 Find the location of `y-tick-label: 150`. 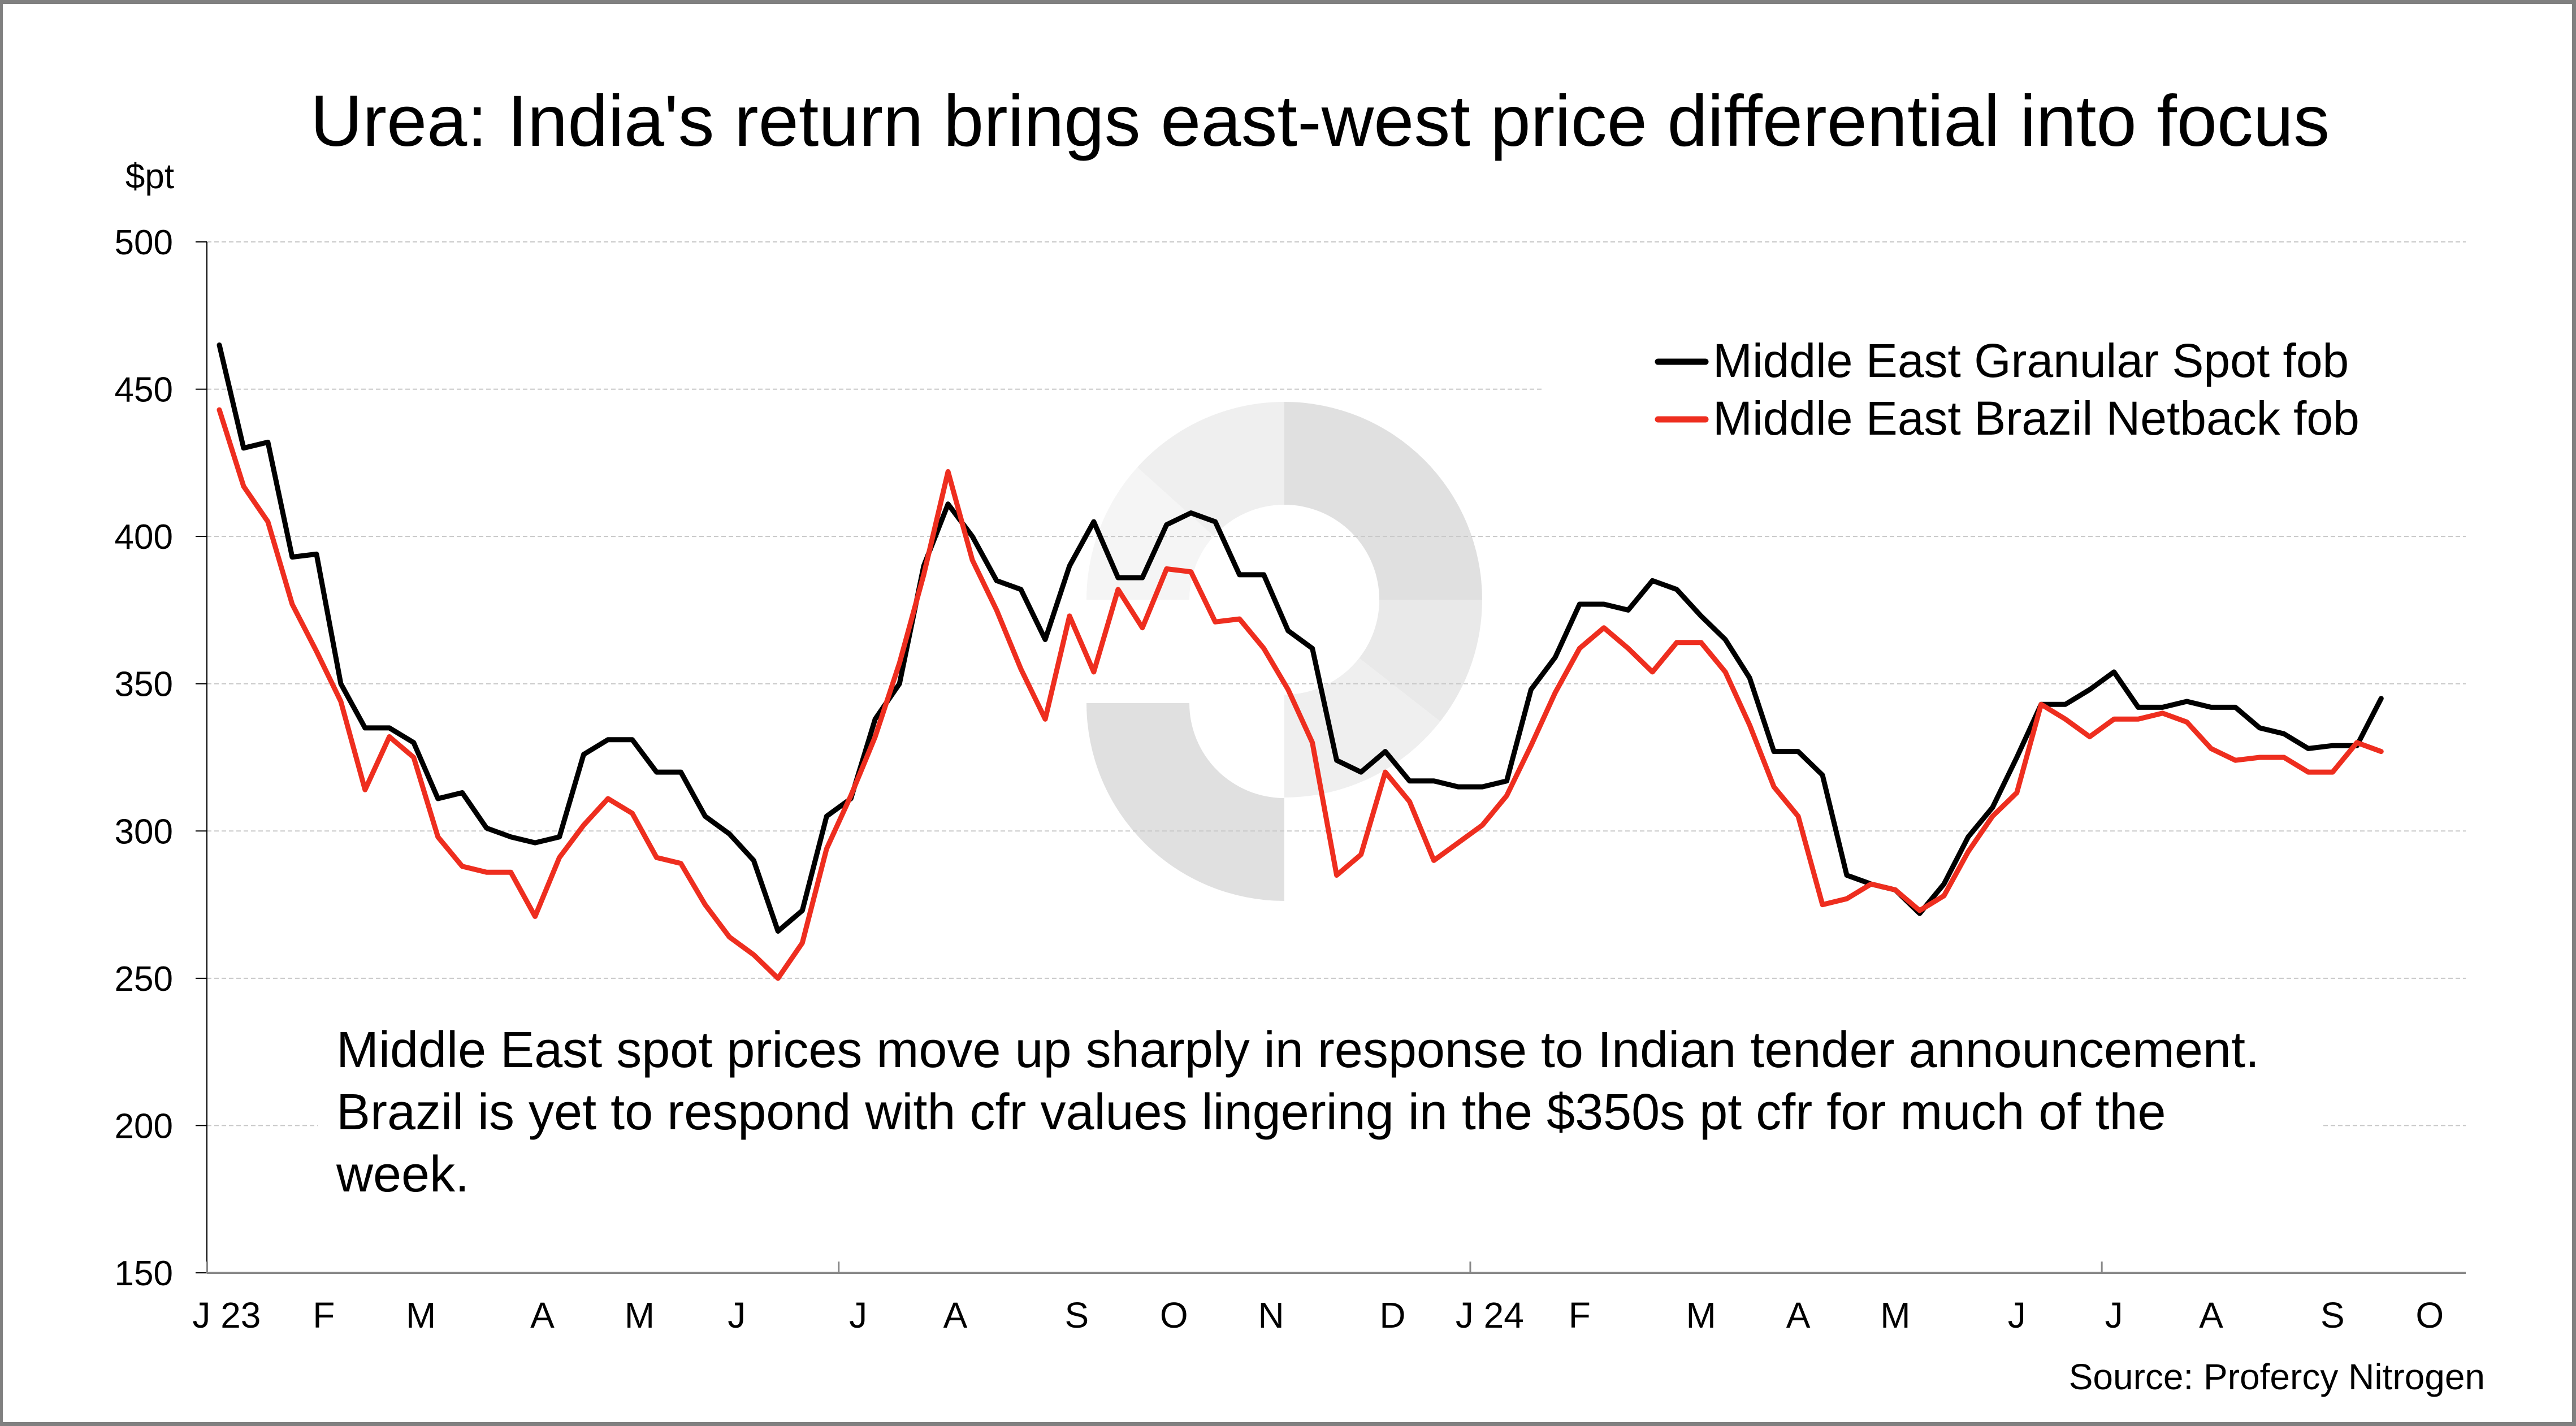

y-tick-label: 150 is located at coordinates (144, 1273).